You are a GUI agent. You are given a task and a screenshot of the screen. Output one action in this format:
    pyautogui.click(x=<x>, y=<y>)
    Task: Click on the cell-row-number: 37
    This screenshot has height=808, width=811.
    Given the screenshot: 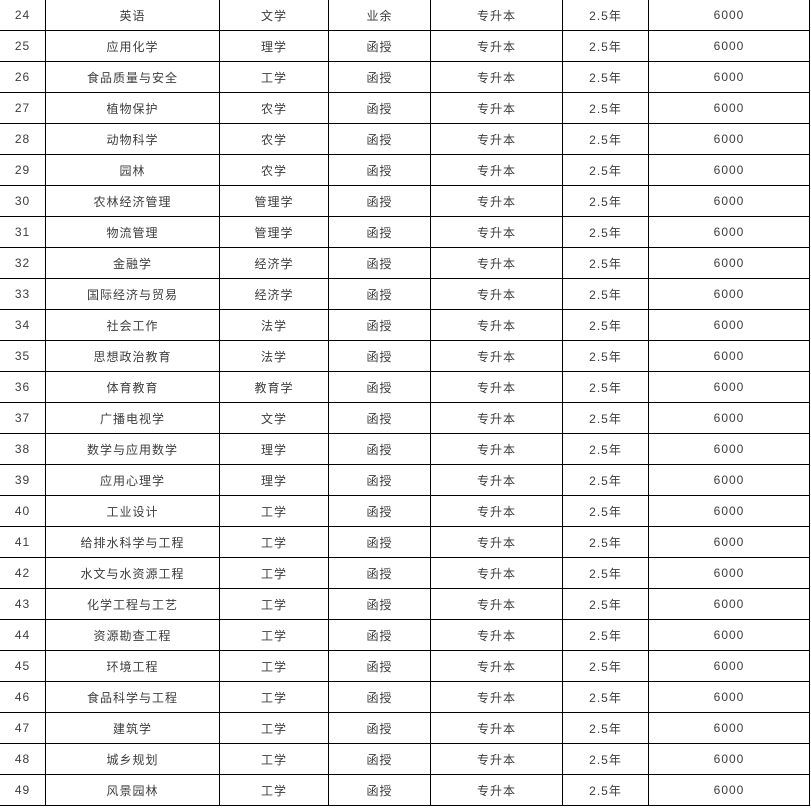 What is the action you would take?
    pyautogui.click(x=23, y=418)
    